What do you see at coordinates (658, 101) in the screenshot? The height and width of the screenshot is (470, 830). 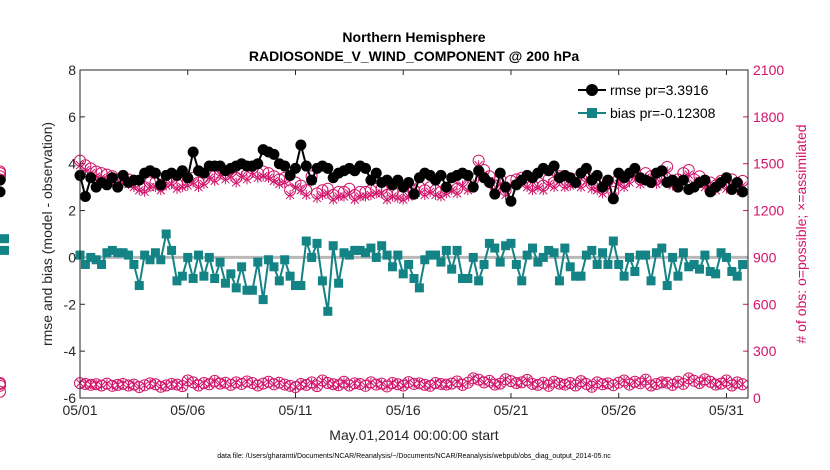 I see `legend-box` at bounding box center [658, 101].